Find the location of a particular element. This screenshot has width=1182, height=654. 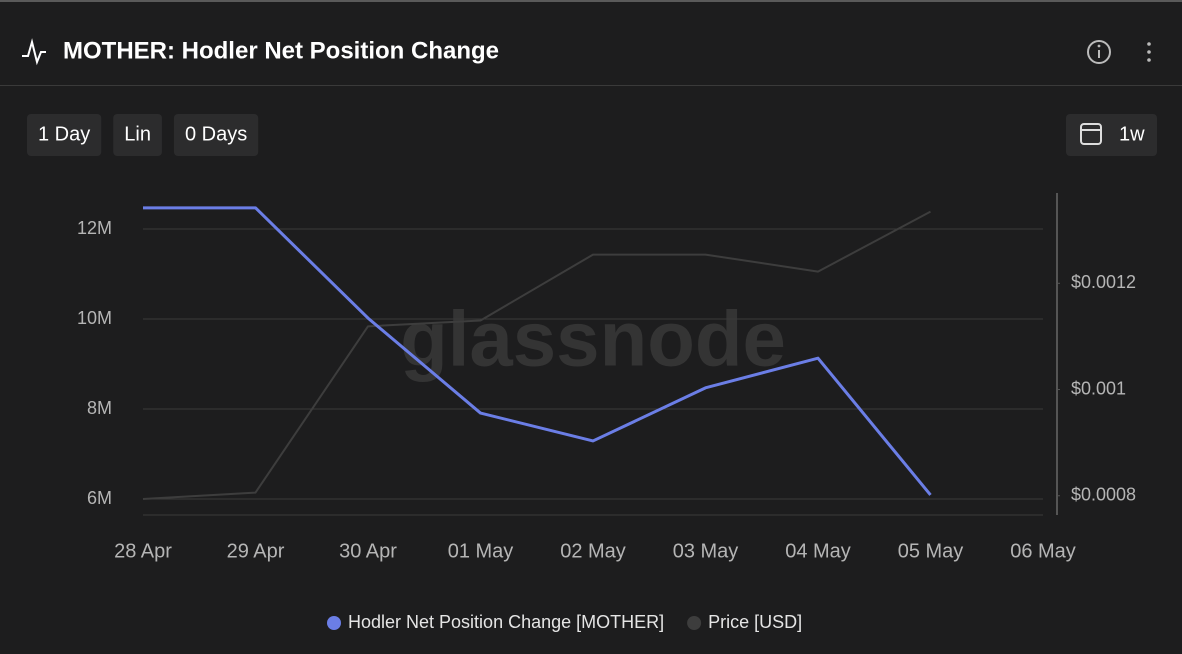

control-button: 1 Day is located at coordinates (64, 135).